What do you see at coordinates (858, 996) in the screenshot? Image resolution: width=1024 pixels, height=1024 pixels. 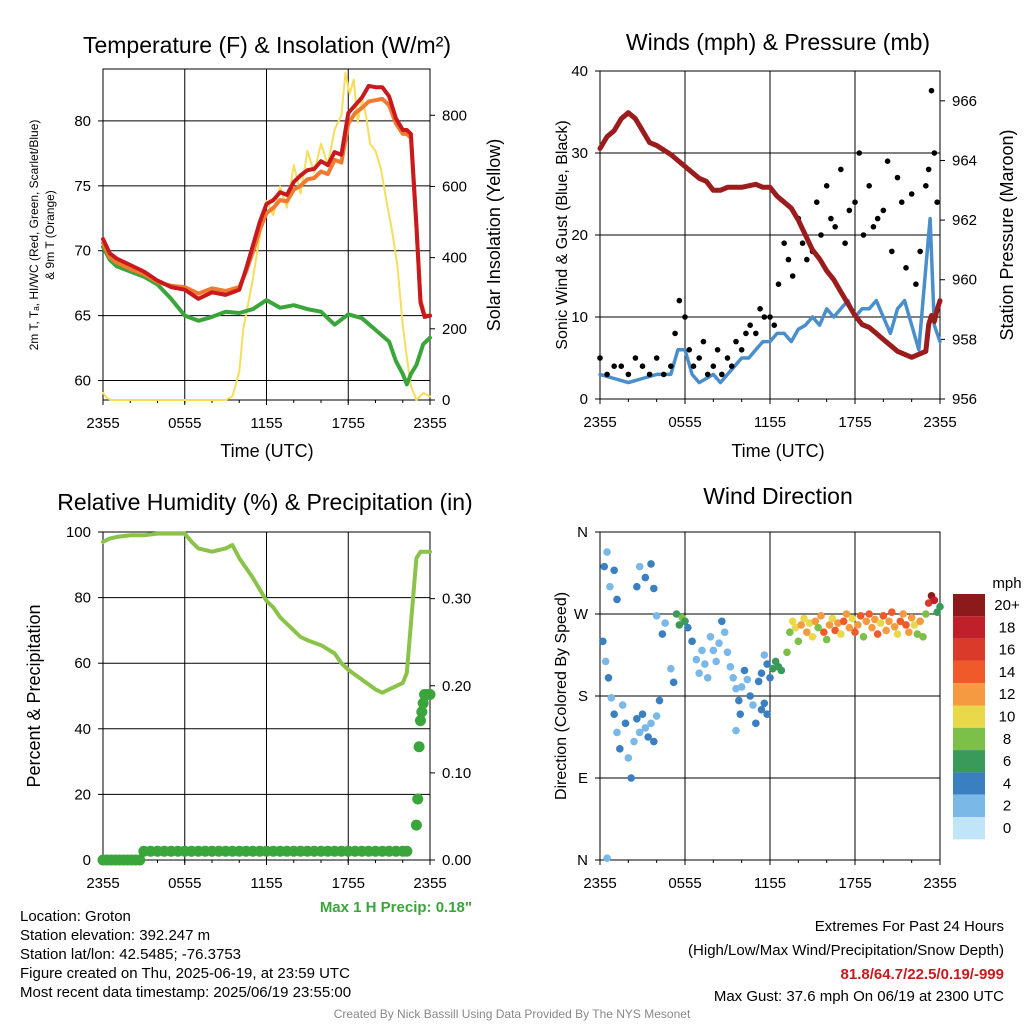 I see `max-gust-text: Max Gust: 37.6 mph On 06/19 at 2300 UTC` at bounding box center [858, 996].